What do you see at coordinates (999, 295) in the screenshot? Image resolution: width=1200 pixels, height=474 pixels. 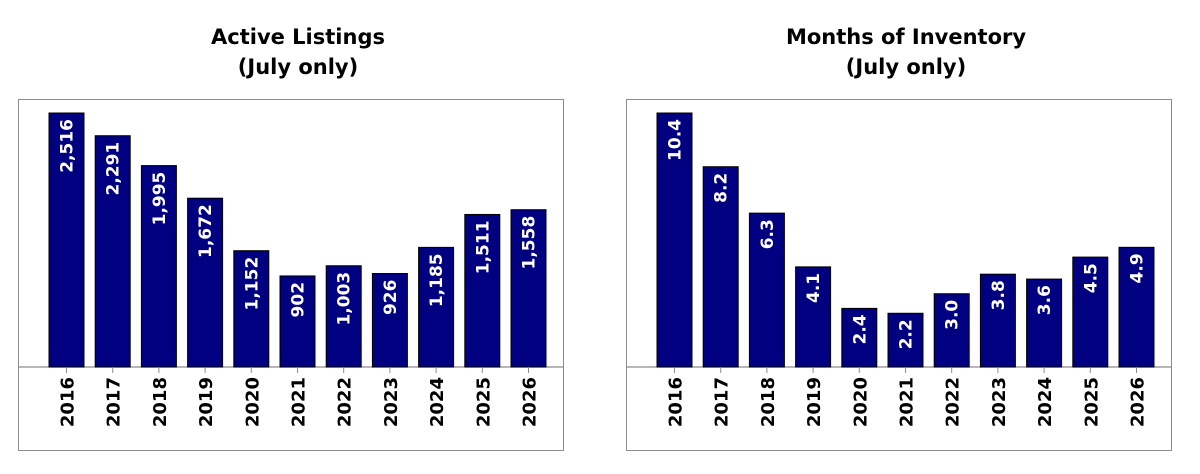 I see `bar-value-label: 3.8` at bounding box center [999, 295].